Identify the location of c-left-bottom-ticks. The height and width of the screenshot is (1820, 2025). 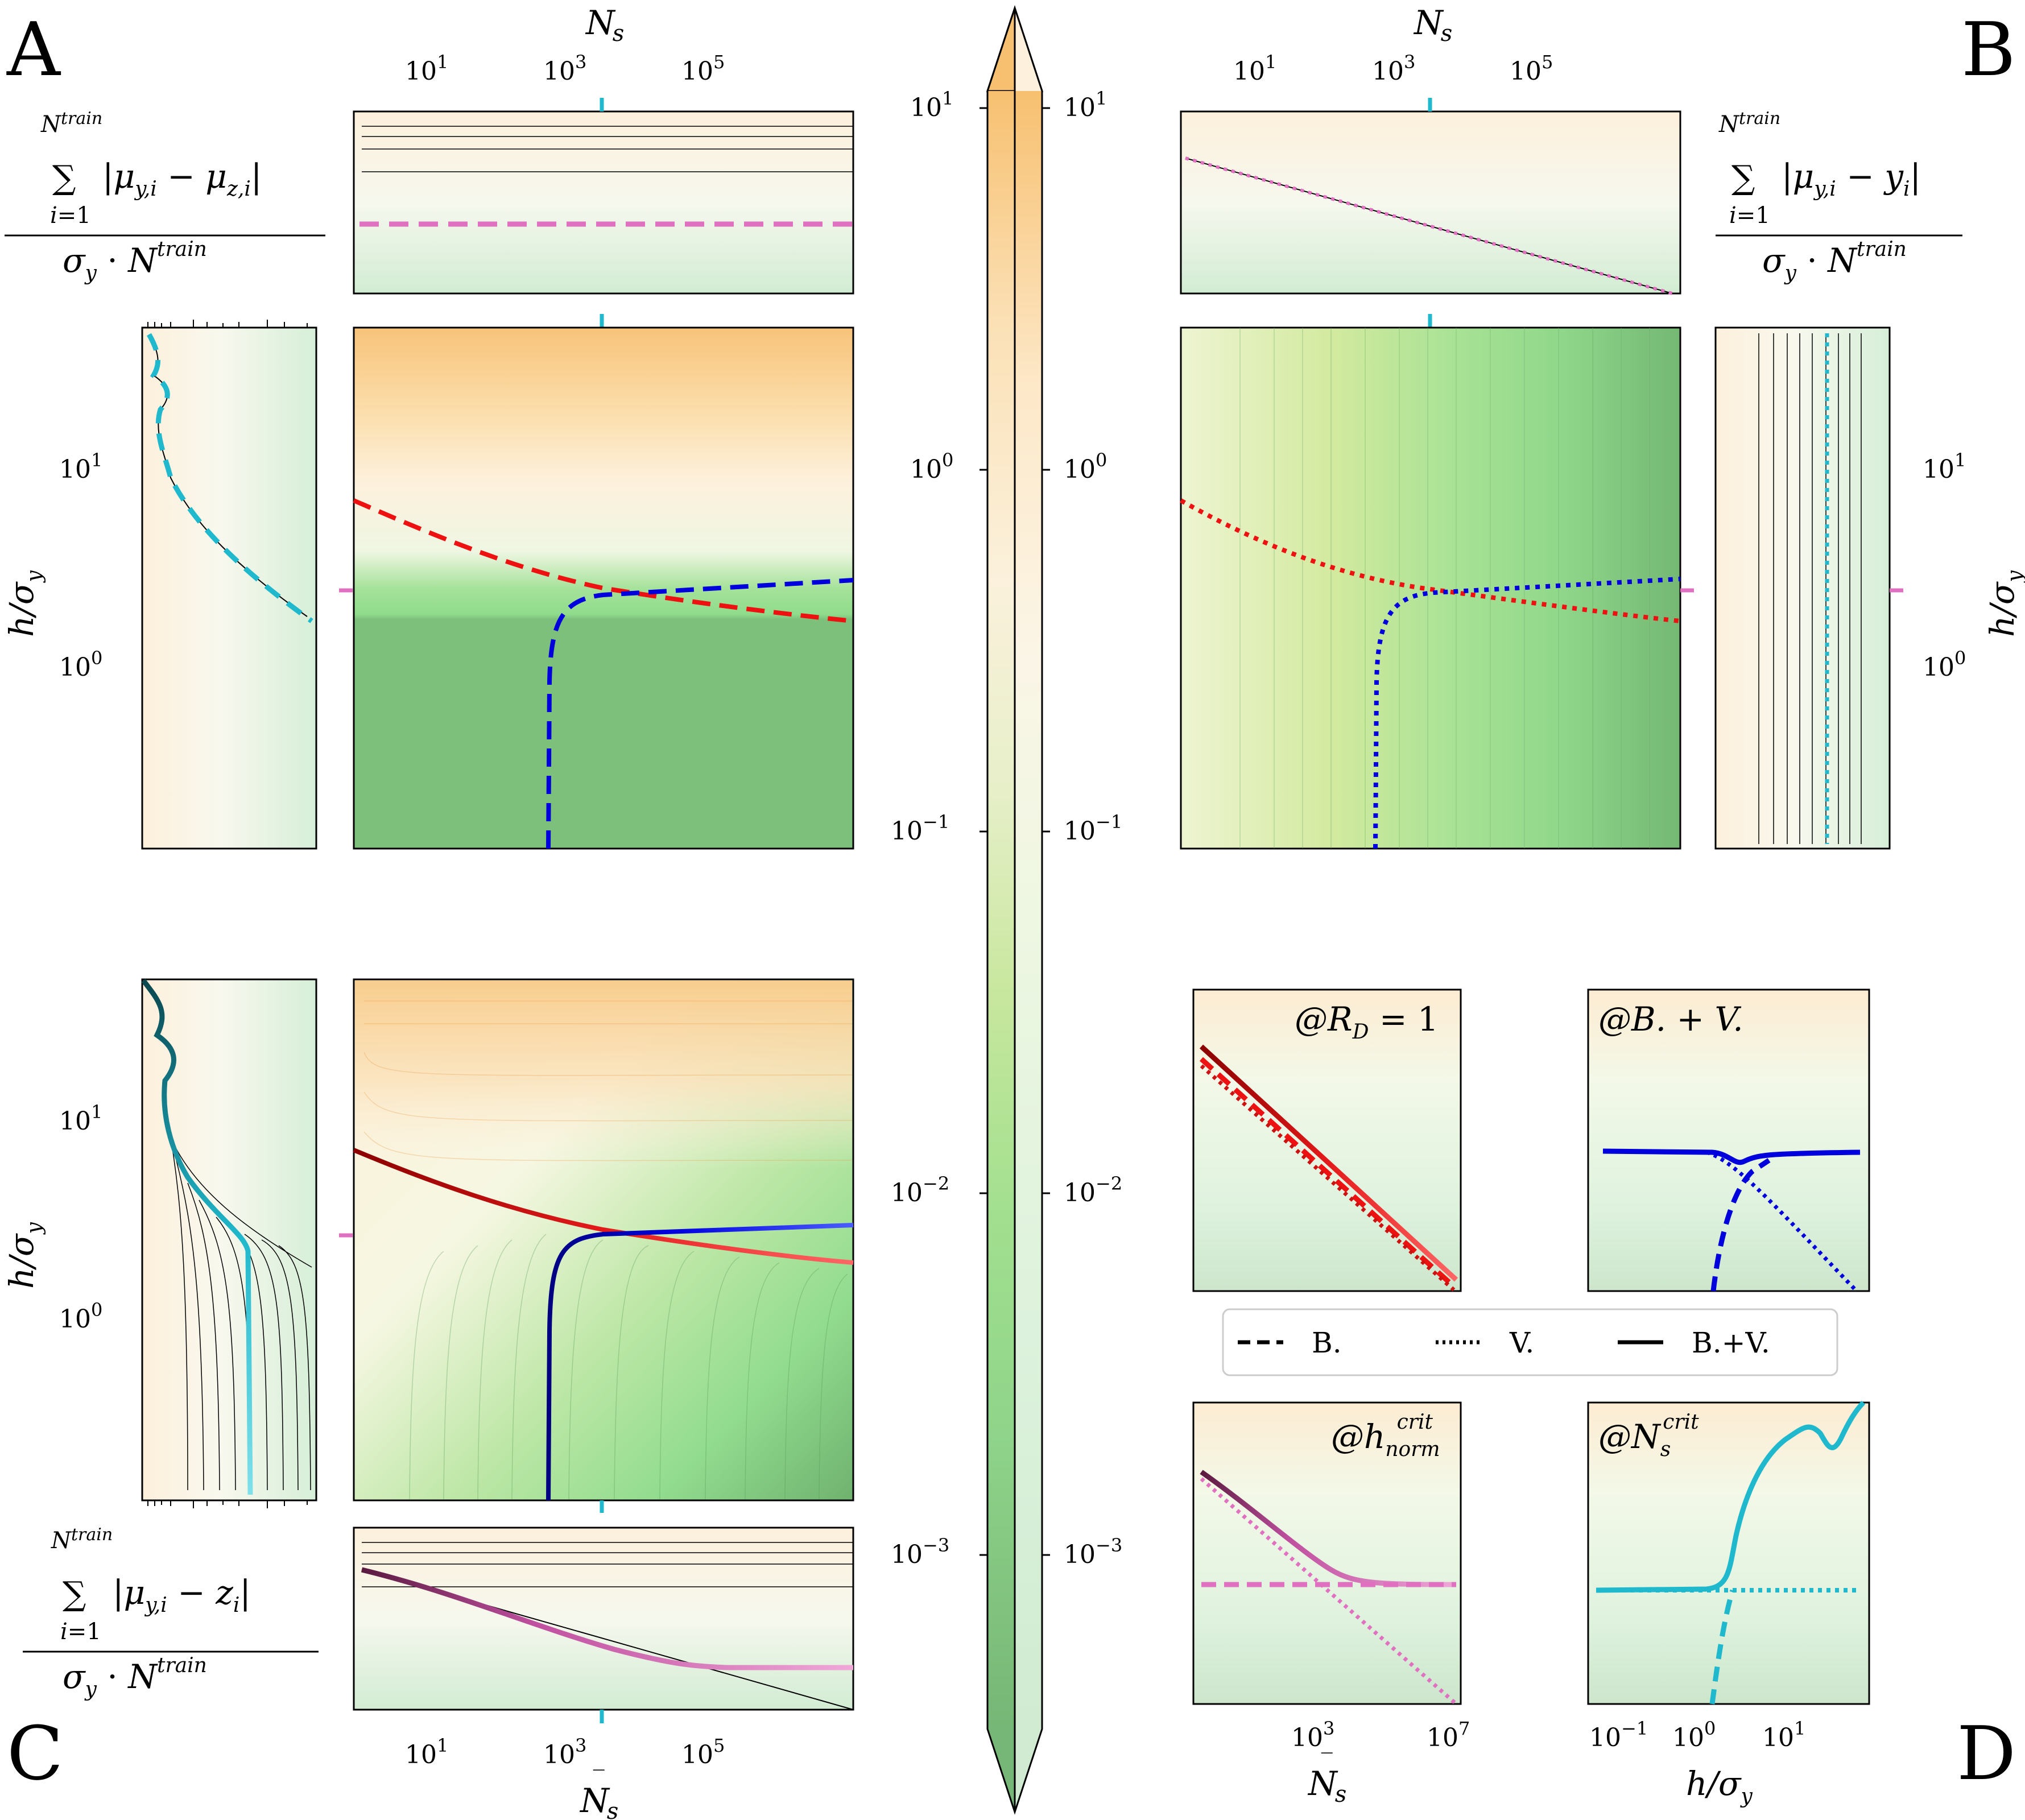
(227, 1504).